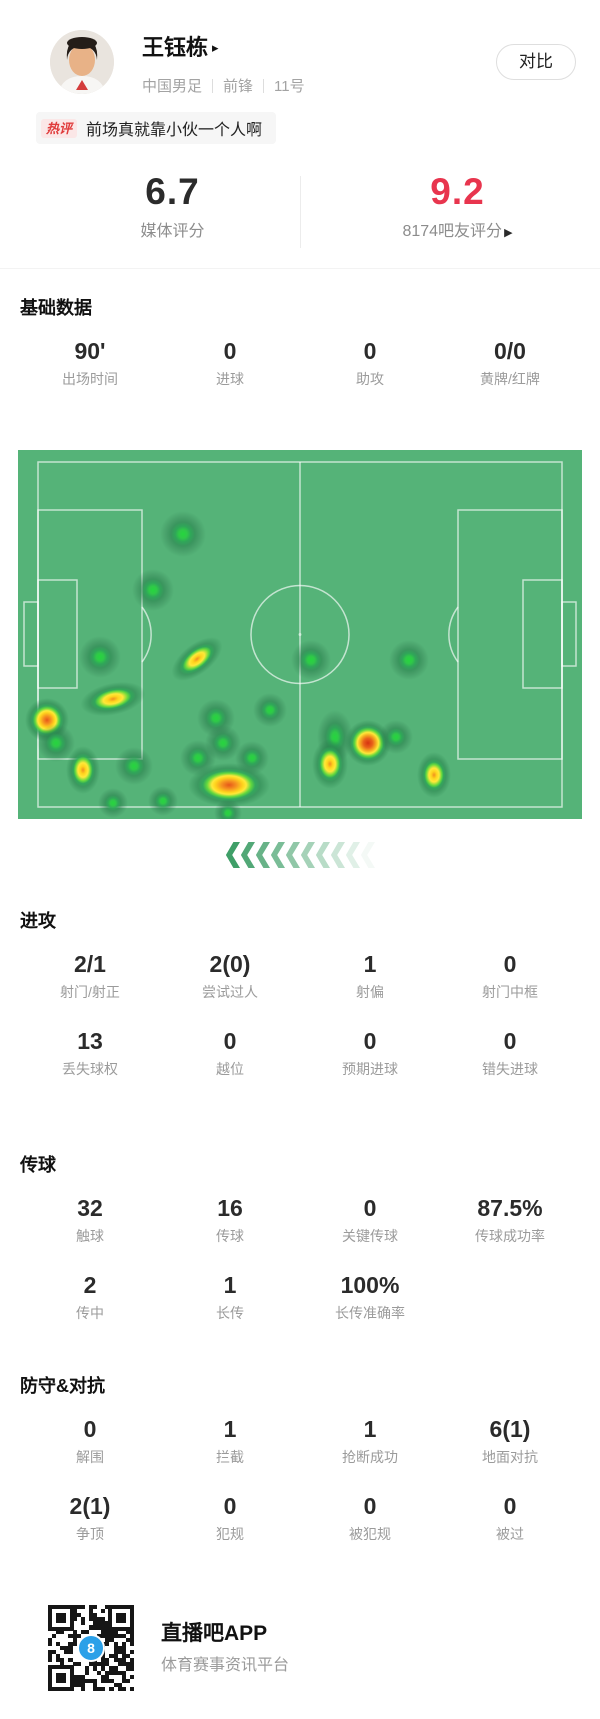  What do you see at coordinates (225, 1665) in the screenshot?
I see `app-slogan: 体育赛事资讯平台` at bounding box center [225, 1665].